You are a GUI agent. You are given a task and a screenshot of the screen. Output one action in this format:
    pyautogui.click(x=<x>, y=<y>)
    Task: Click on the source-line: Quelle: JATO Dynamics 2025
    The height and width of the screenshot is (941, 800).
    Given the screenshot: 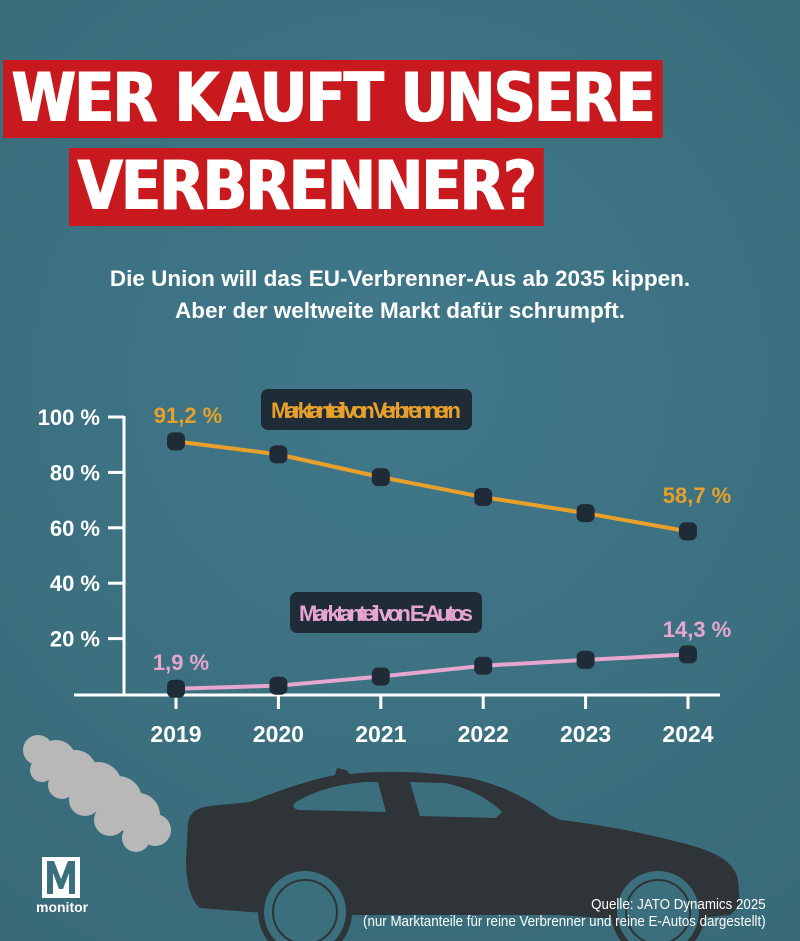 What is the action you would take?
    pyautogui.click(x=678, y=905)
    